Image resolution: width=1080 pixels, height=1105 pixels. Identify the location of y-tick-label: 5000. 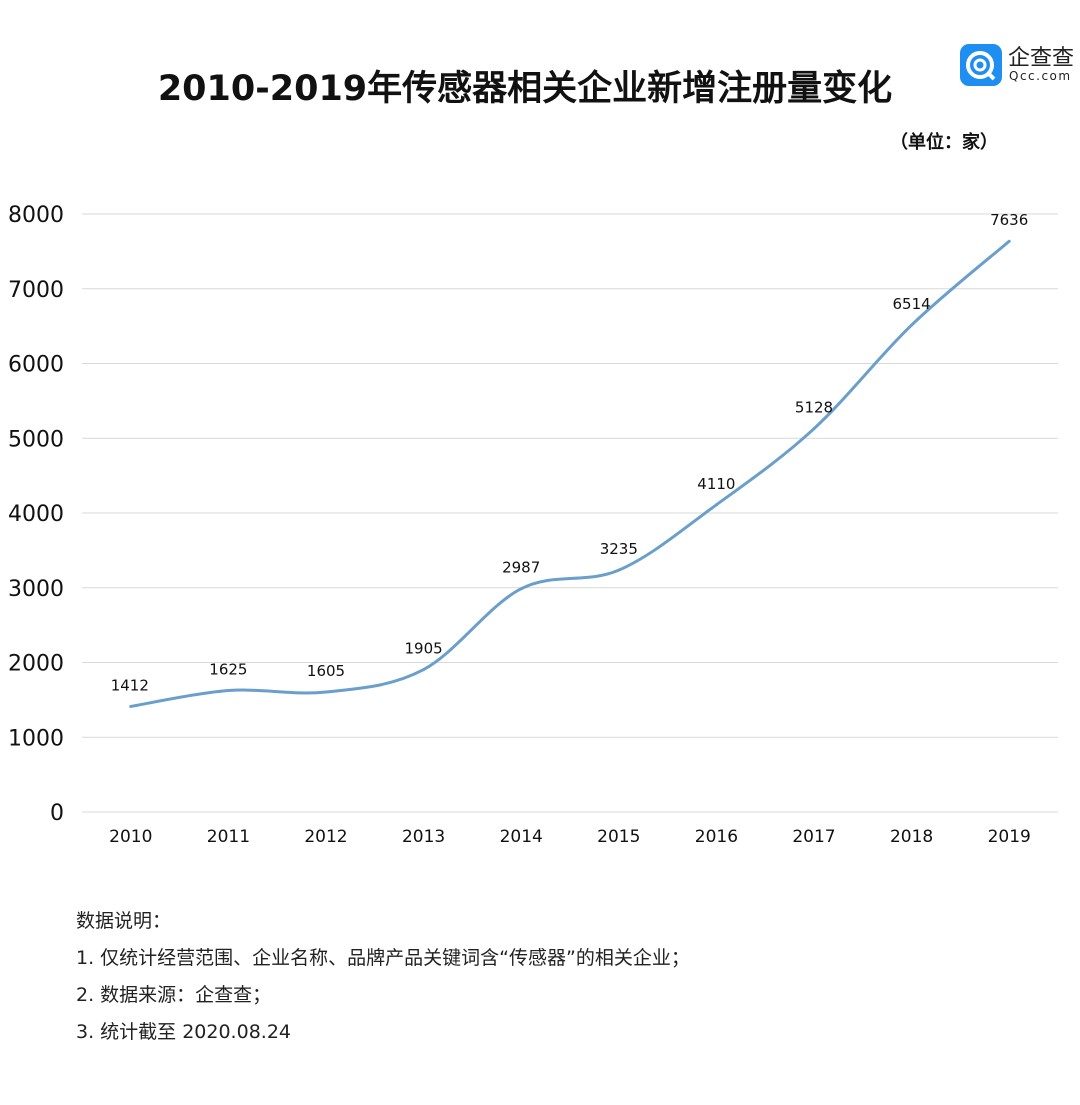
(36, 439).